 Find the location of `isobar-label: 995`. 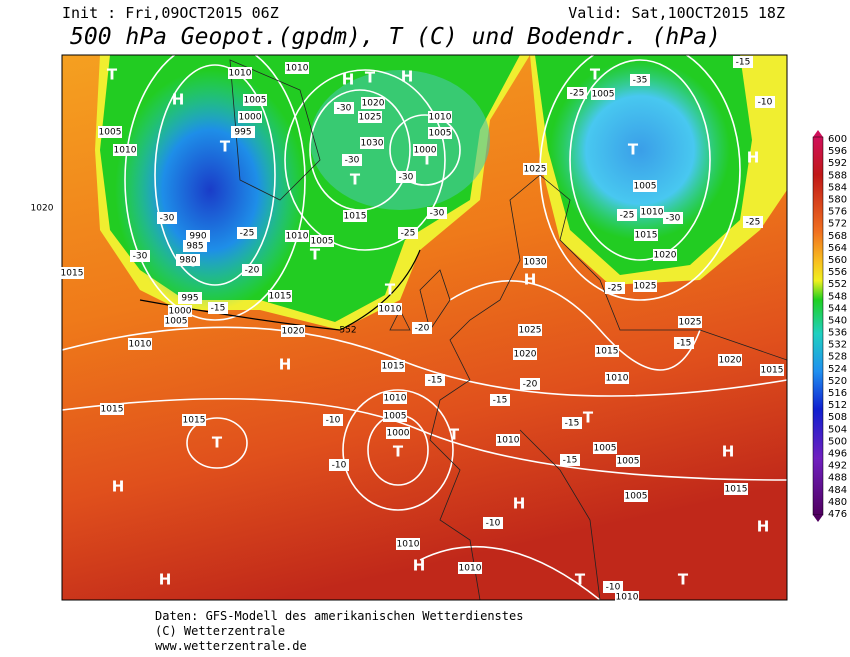

isobar-label: 995 is located at coordinates (242, 133).